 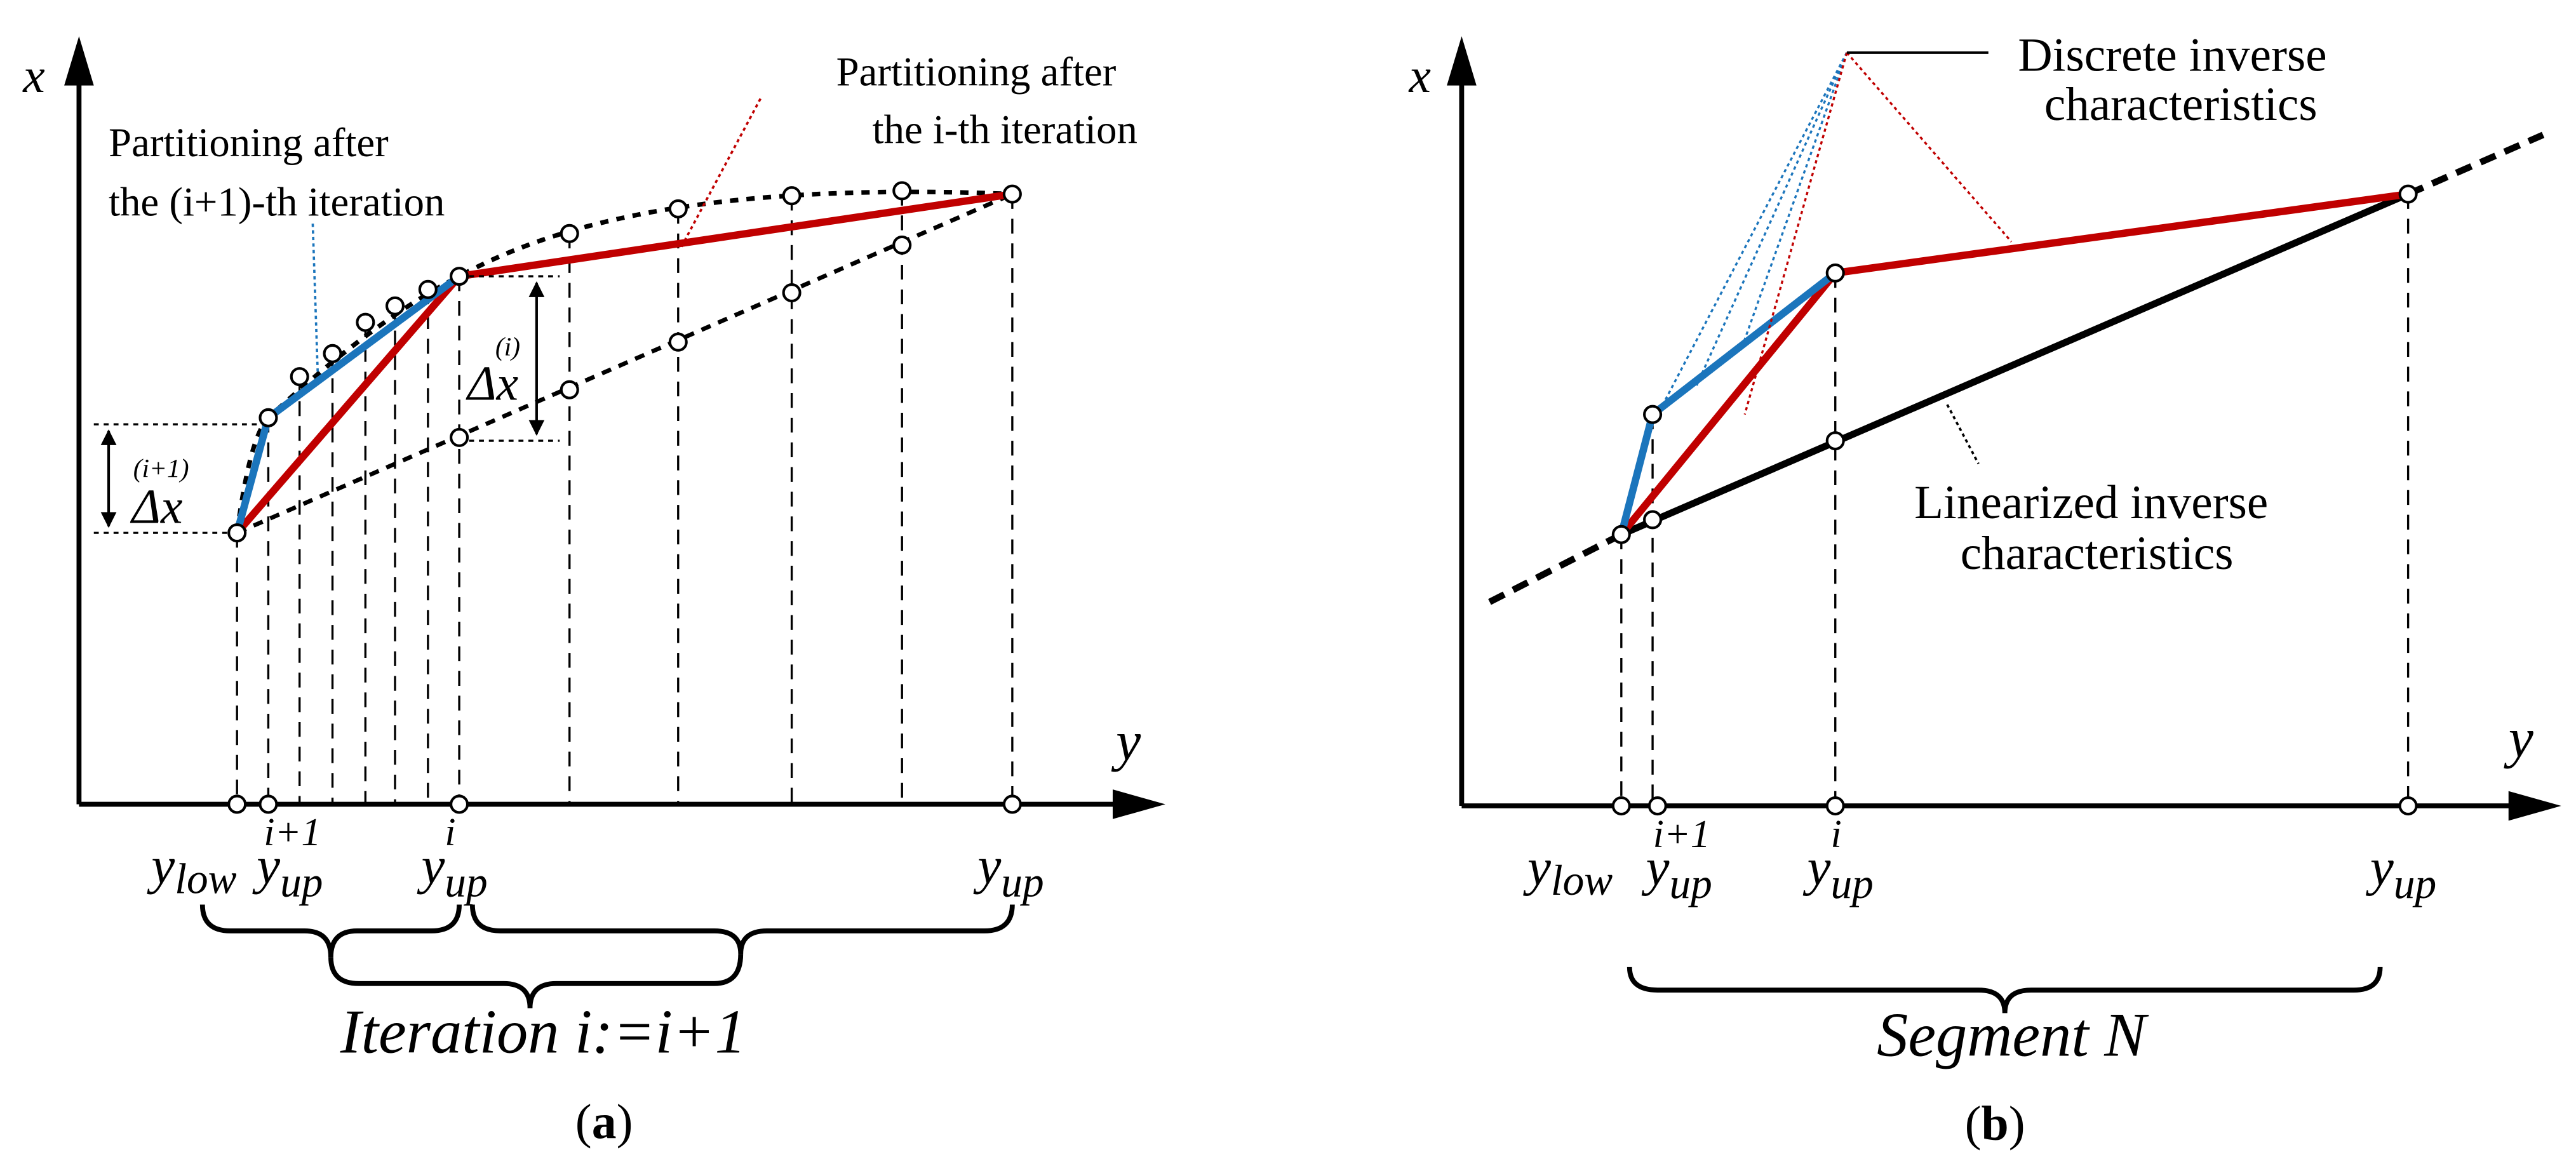 I want to click on panel-a-characteristic-curve, so click(x=623, y=361).